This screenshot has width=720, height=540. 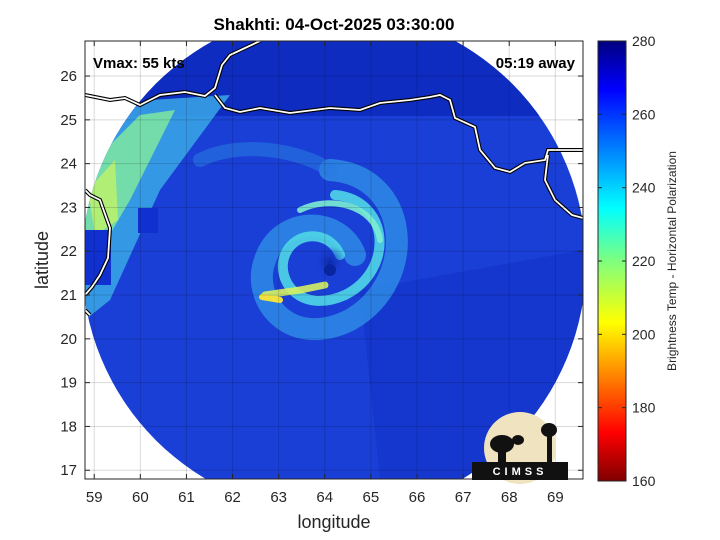 I want to click on colorbar-tick-label: 260, so click(x=644, y=114).